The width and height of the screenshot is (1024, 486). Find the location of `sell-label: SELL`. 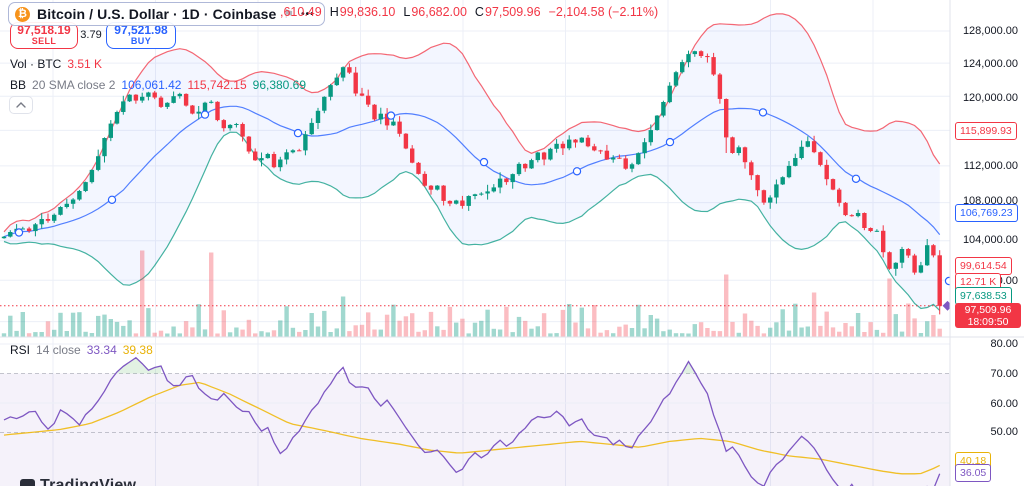

sell-label: SELL is located at coordinates (44, 41).